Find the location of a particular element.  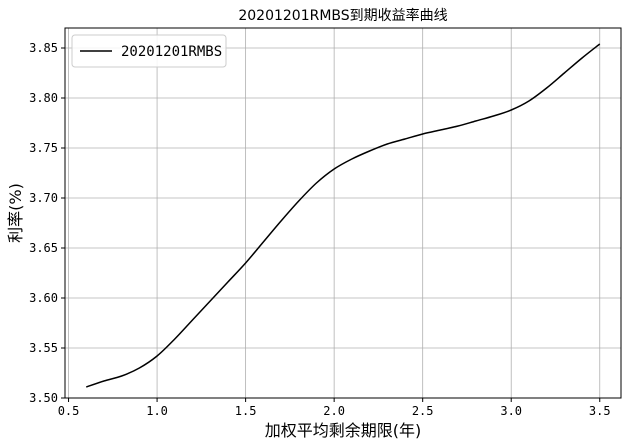

y-tick-label: 3.60 is located at coordinates (43, 298).